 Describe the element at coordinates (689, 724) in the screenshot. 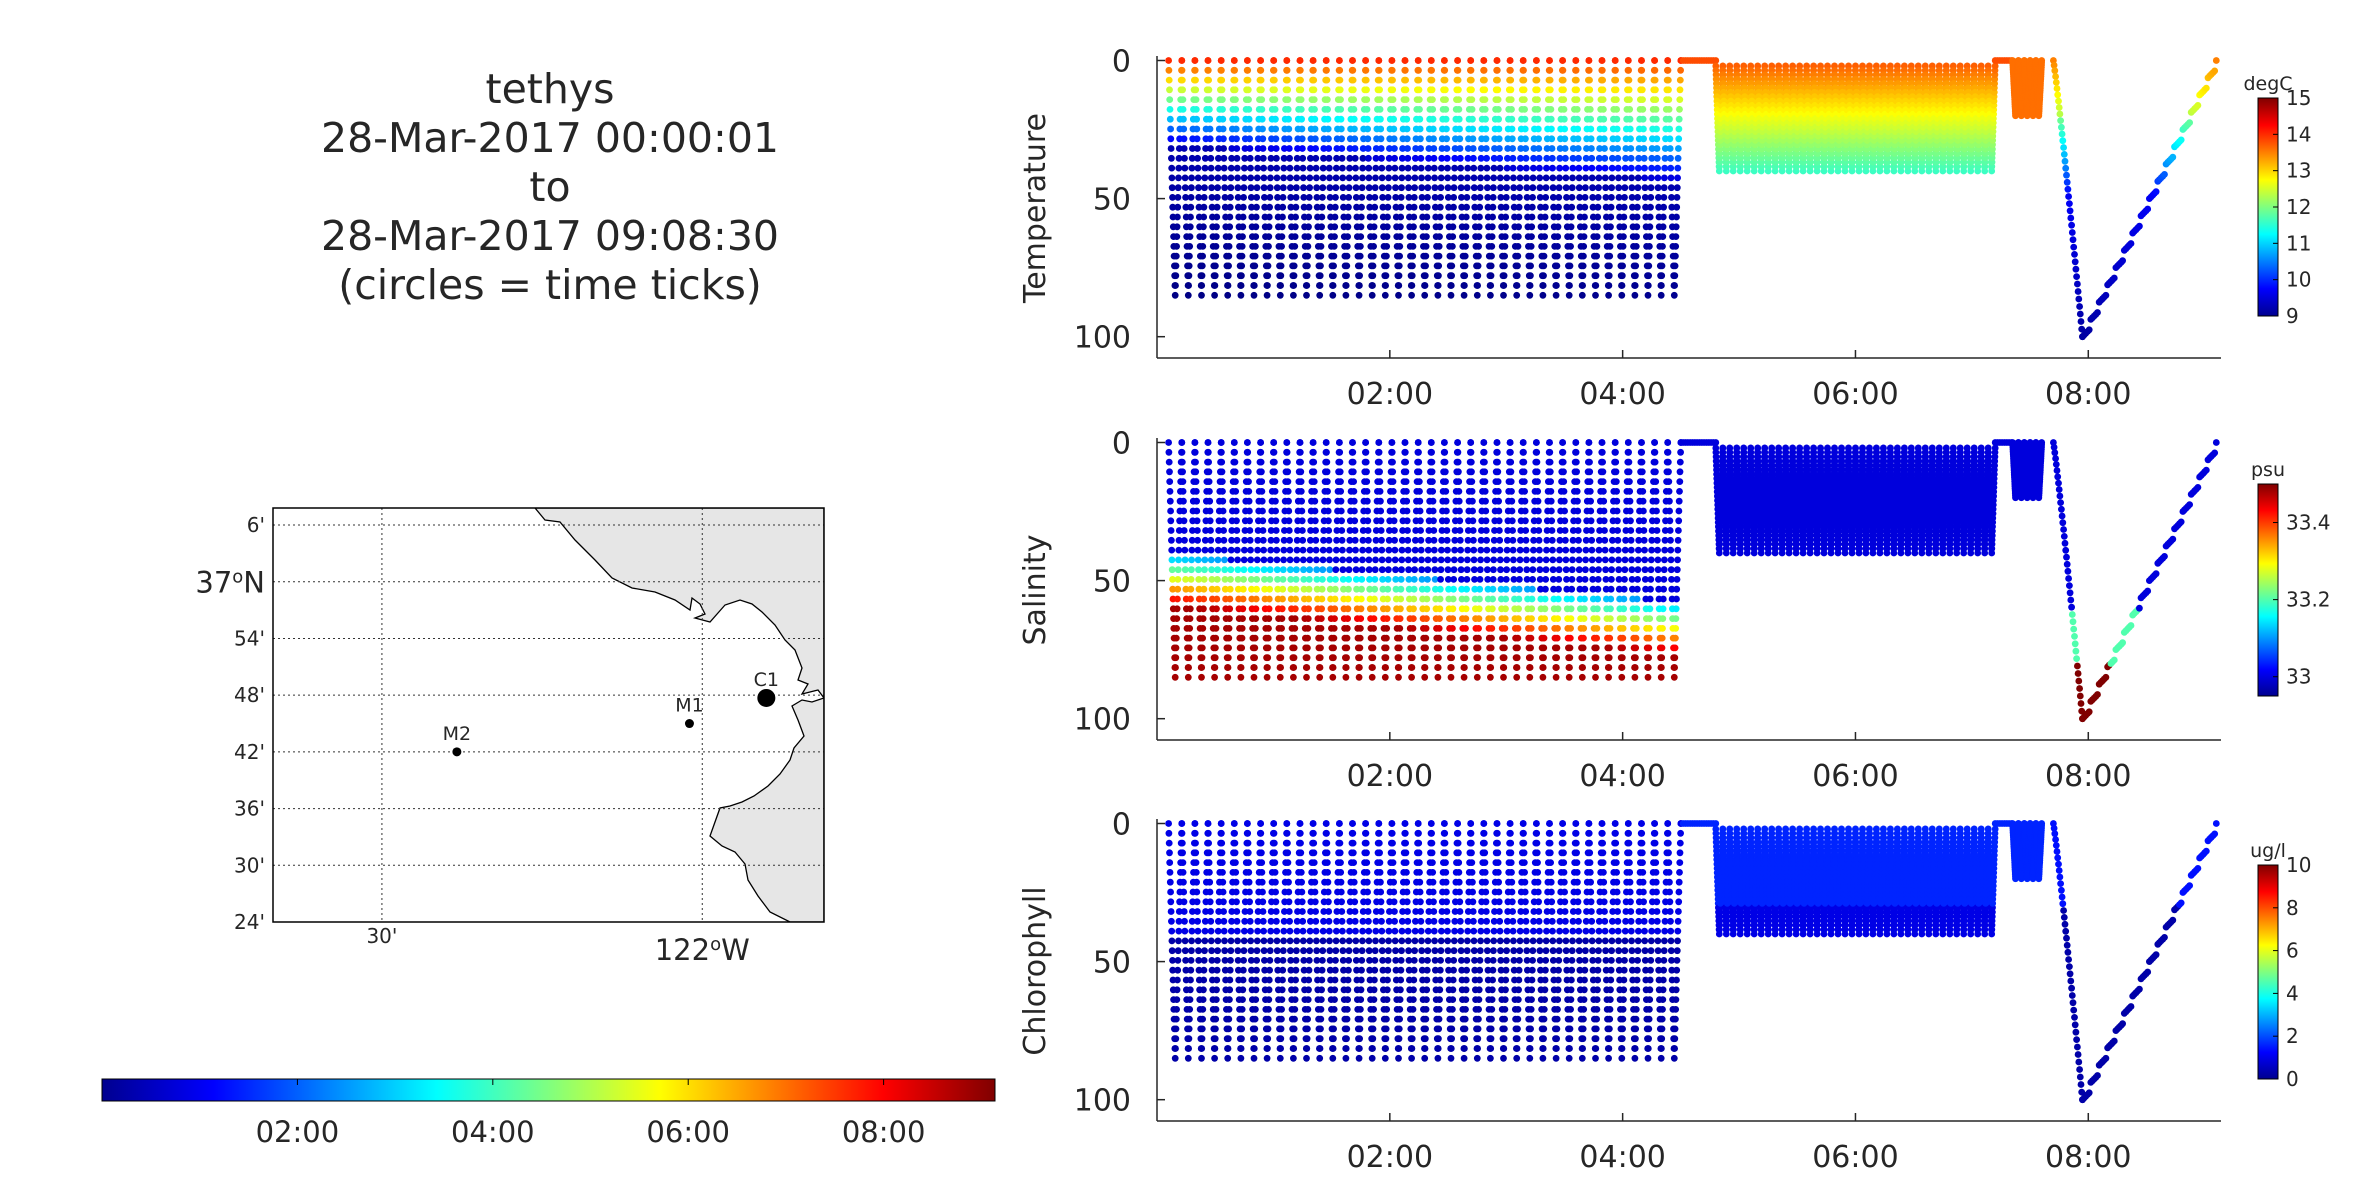

I see `station-marker` at that location.